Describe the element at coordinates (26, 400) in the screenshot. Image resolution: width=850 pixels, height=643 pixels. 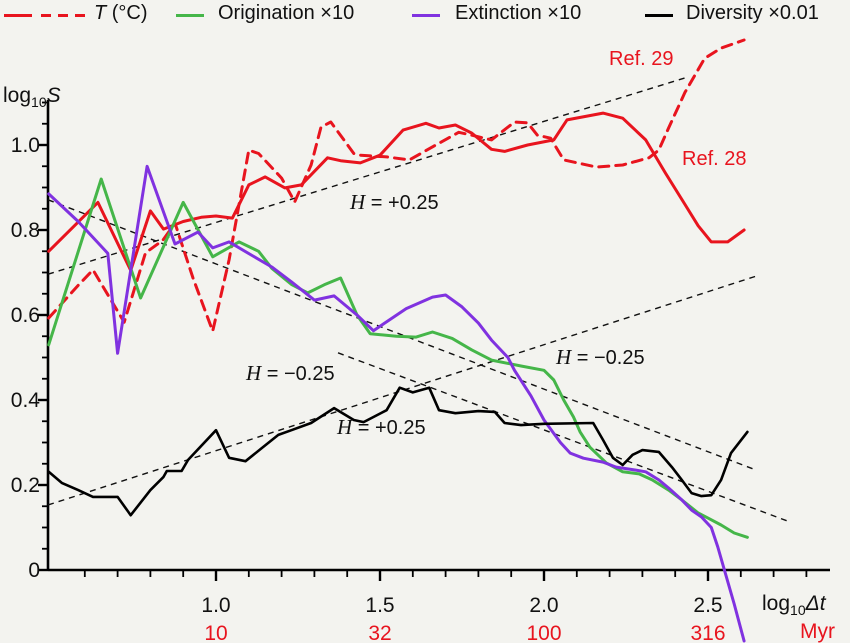
I see `y-tick-label: 0.4` at that location.